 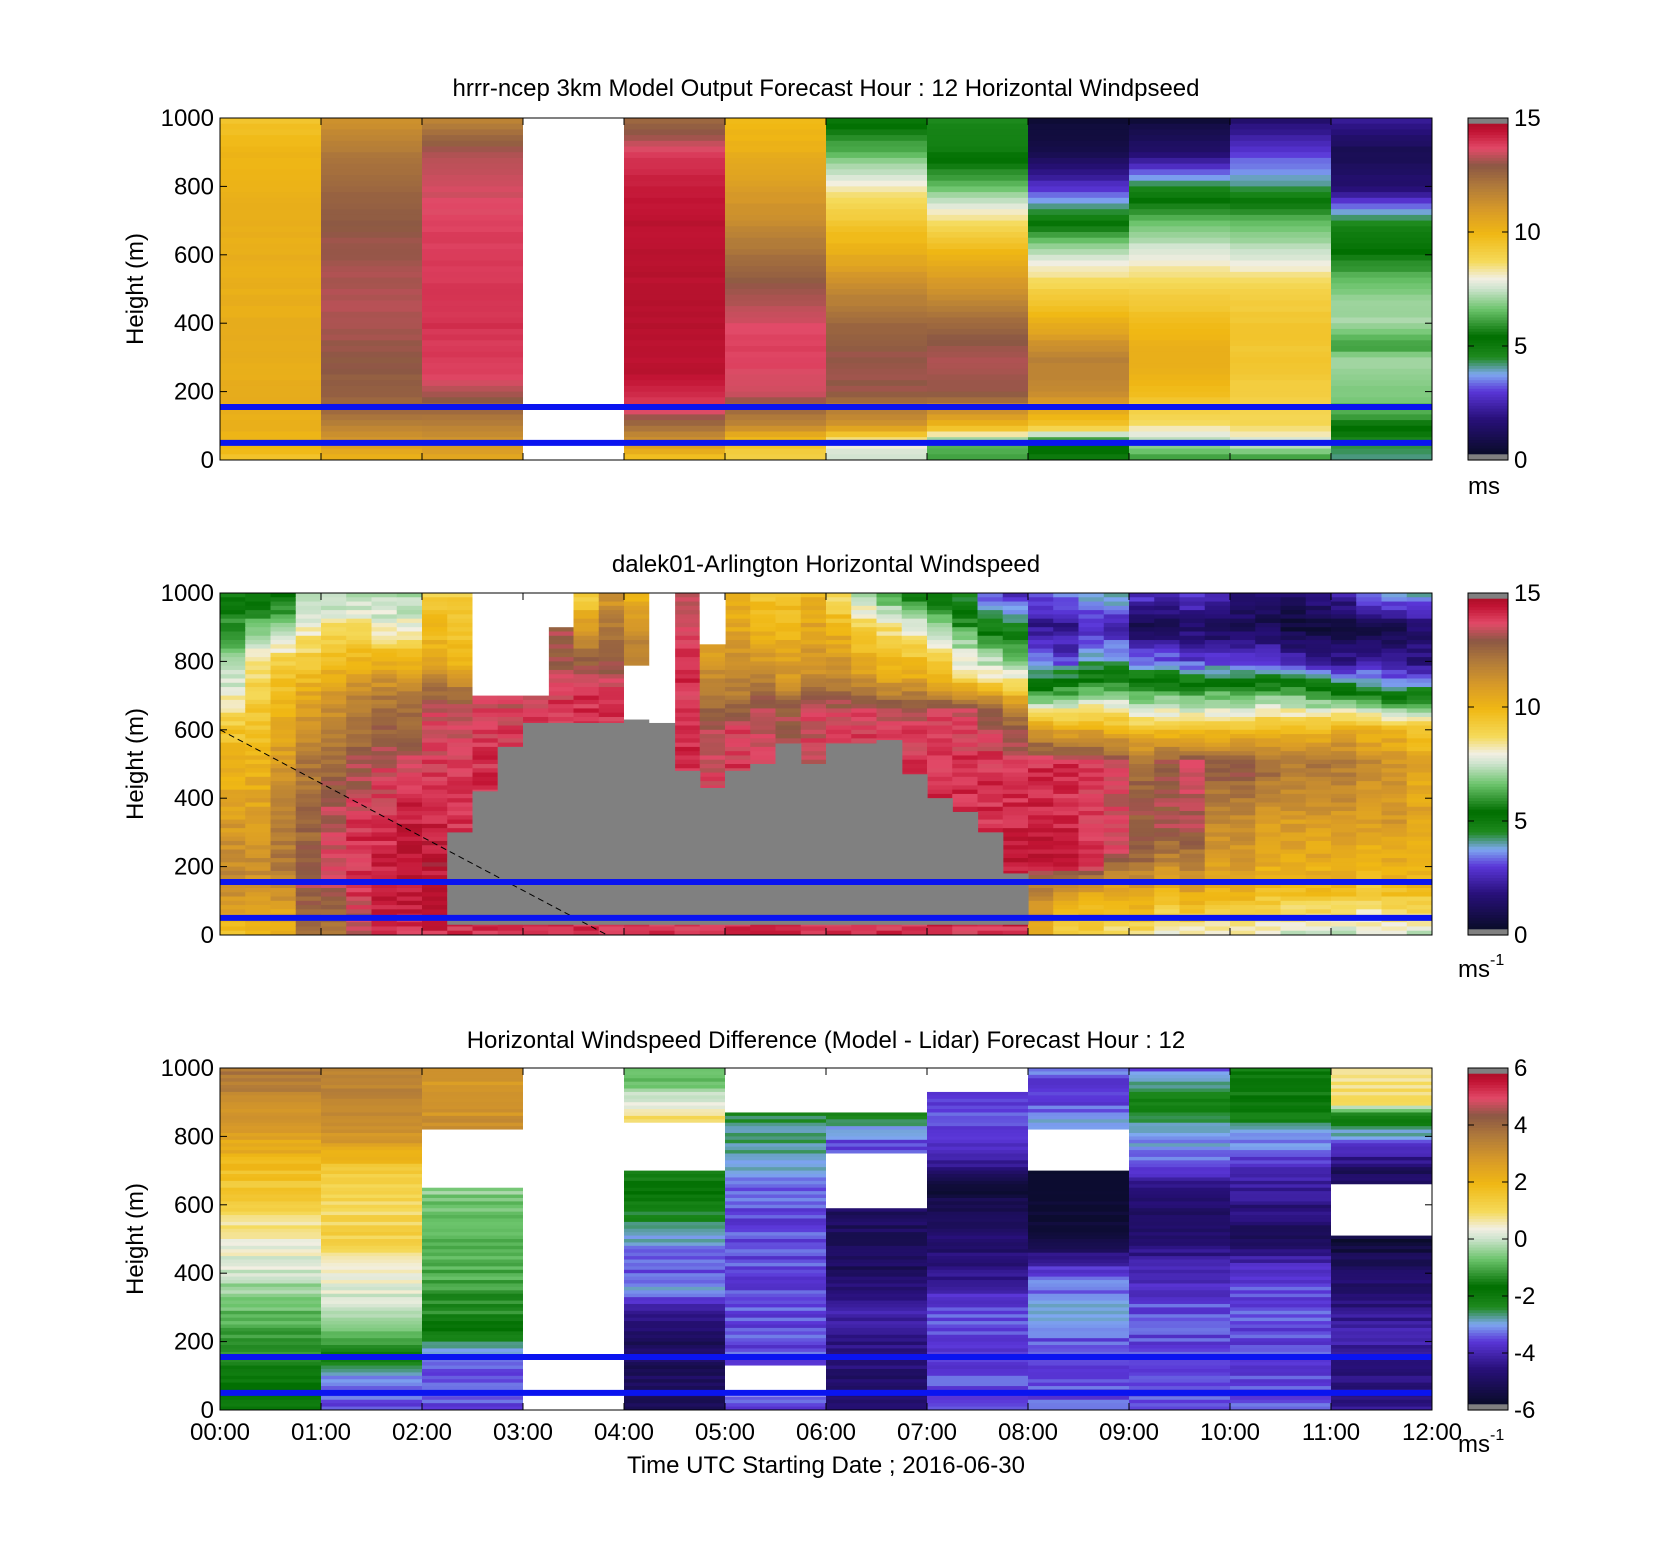 I want to click on y-tick-label: 0, so click(x=207, y=460).